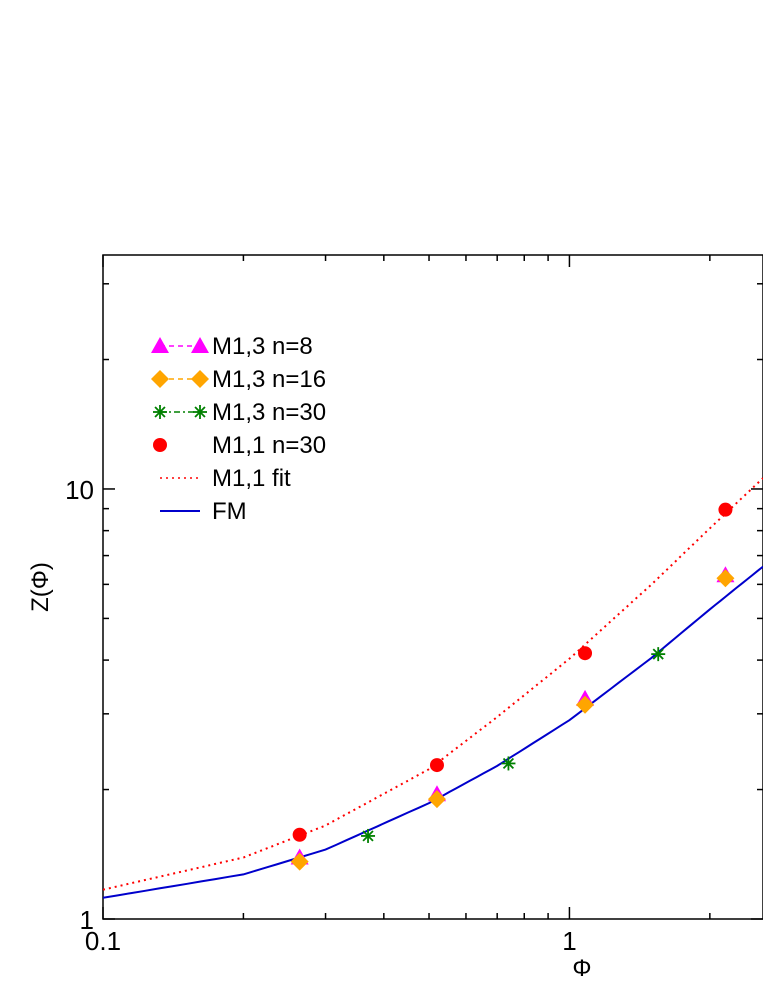 The height and width of the screenshot is (987, 763). I want to click on legend-item: M1,3 n=16, so click(238, 379).